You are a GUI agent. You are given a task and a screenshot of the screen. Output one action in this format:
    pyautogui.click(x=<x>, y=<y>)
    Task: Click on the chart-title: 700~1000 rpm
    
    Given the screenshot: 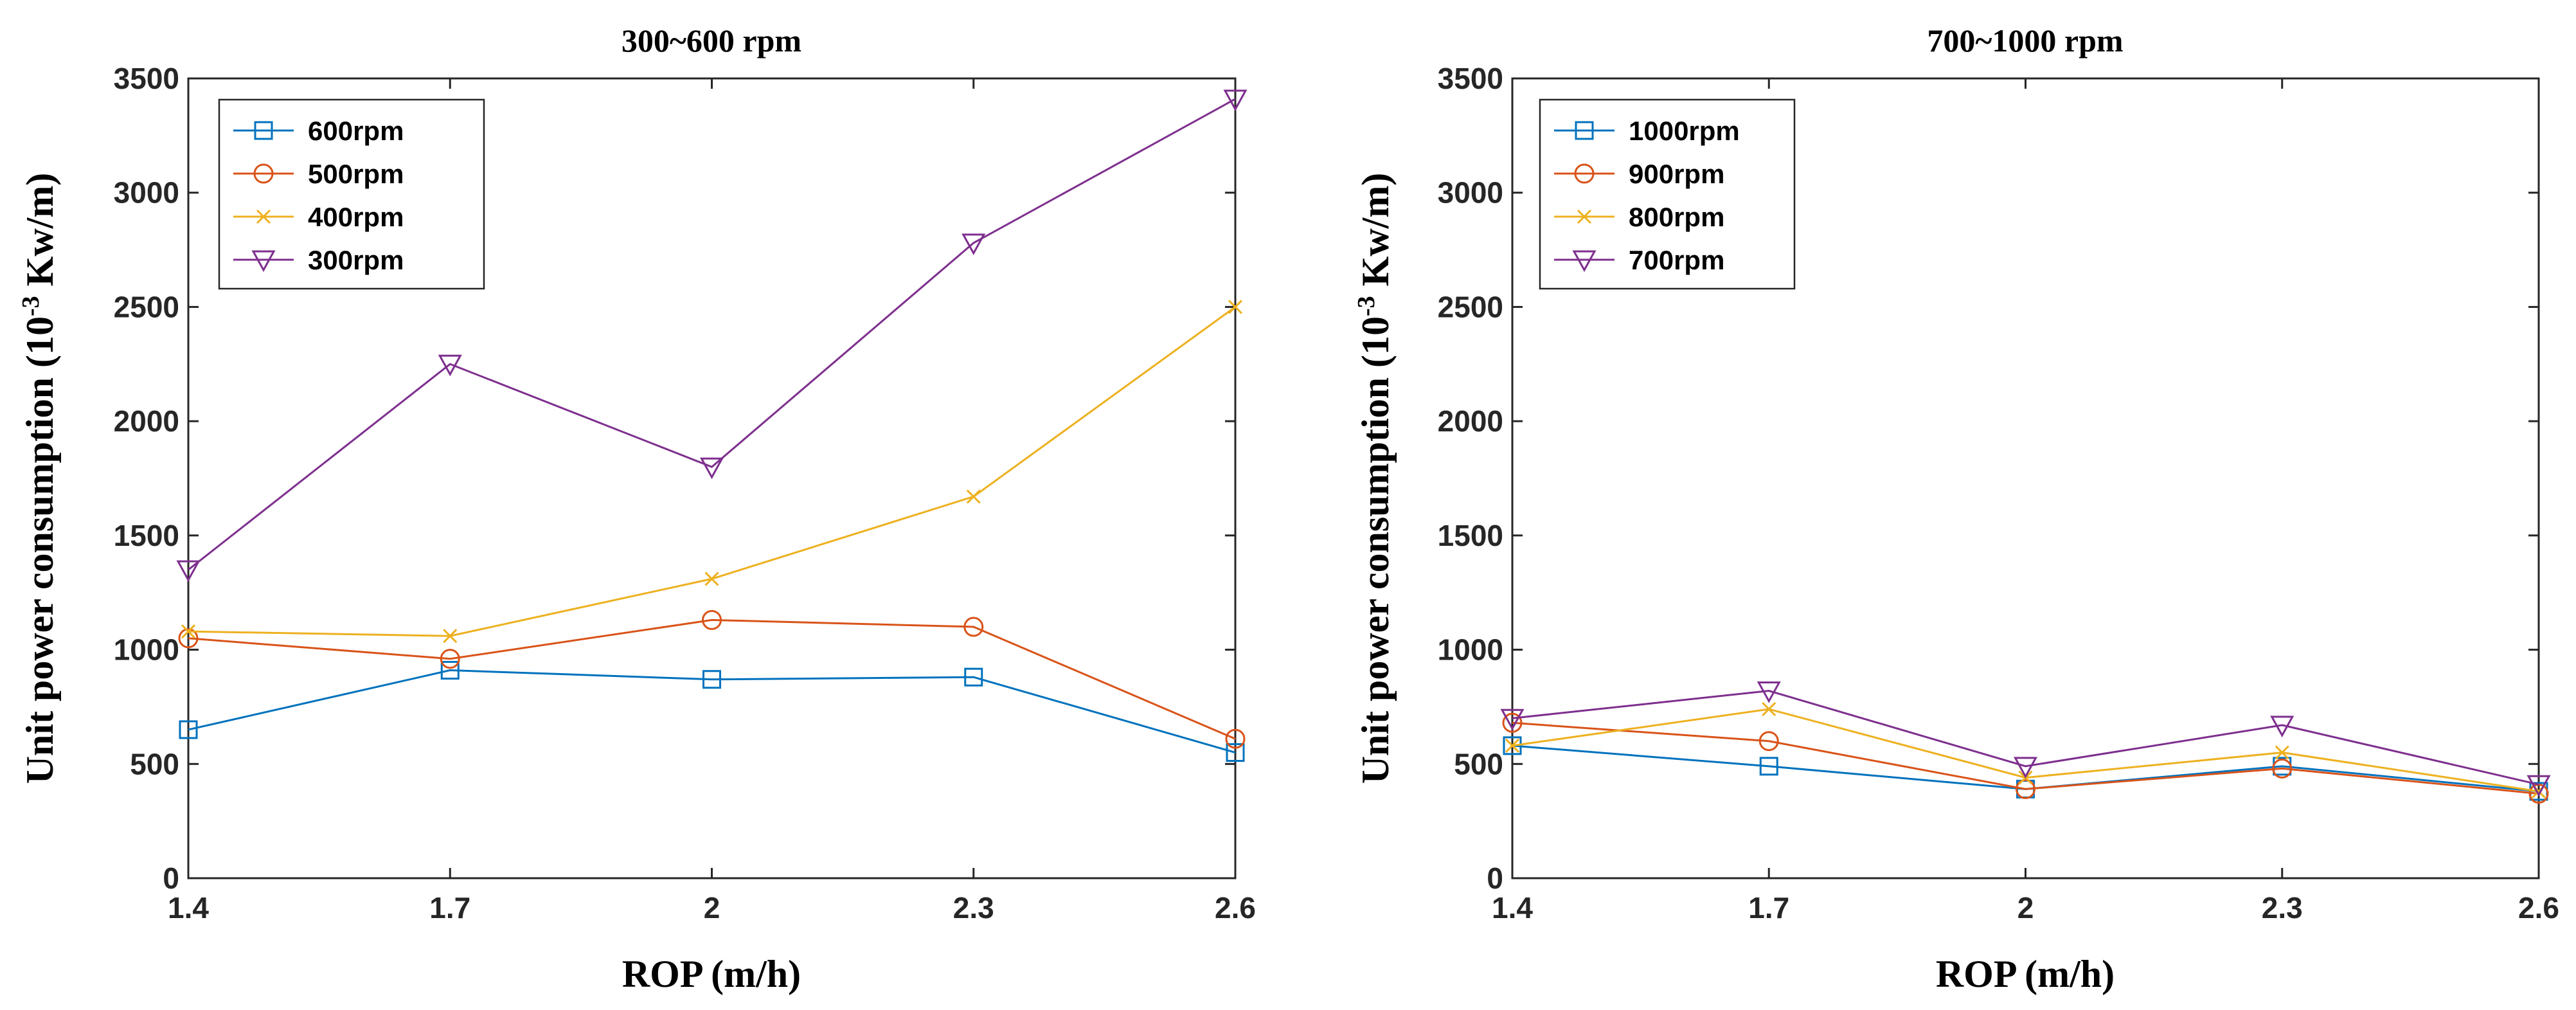 What is the action you would take?
    pyautogui.click(x=2025, y=41)
    